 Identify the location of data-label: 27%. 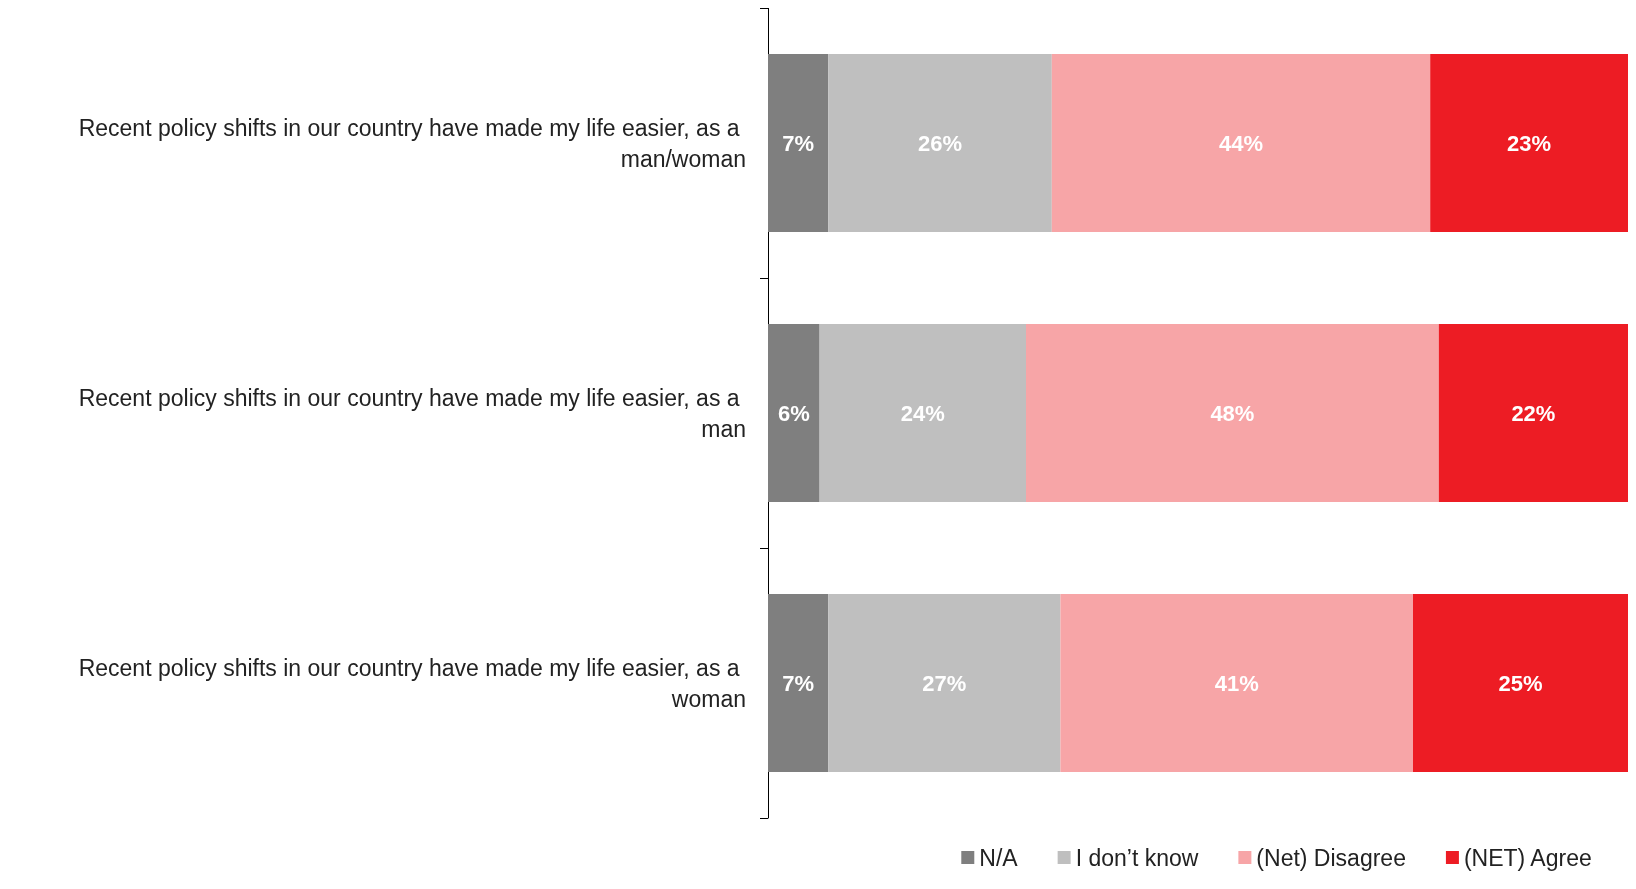
(944, 683).